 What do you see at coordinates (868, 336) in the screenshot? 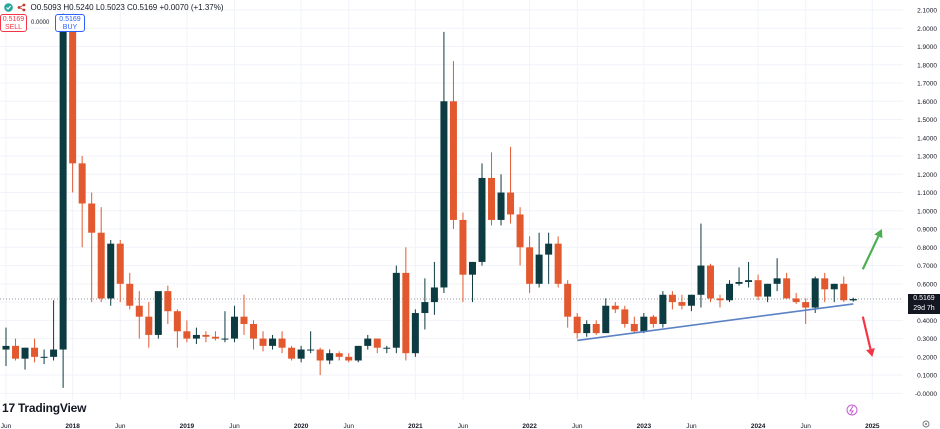
I see `red-down-arrow` at bounding box center [868, 336].